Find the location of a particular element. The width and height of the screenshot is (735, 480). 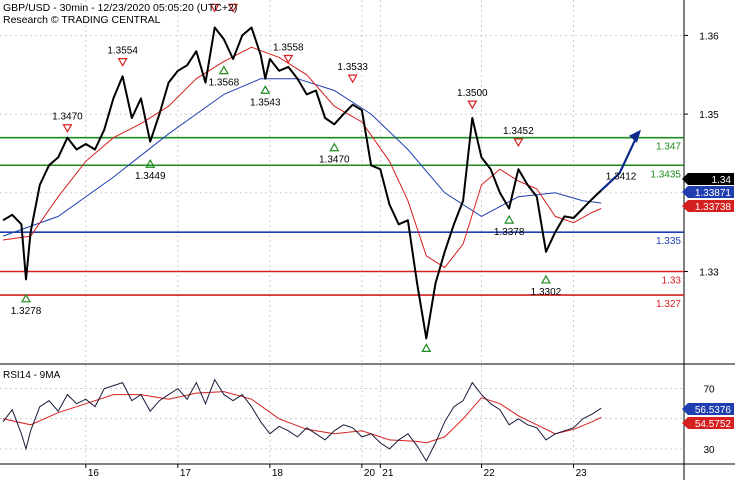

swing-low-label: 1.3378 is located at coordinates (509, 232).